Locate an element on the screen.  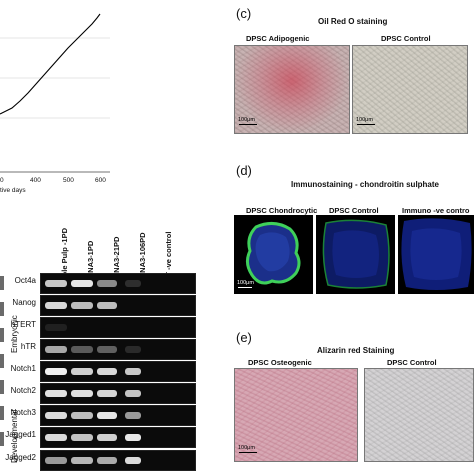
growth-chart-svg is located at coordinates (55, 93).